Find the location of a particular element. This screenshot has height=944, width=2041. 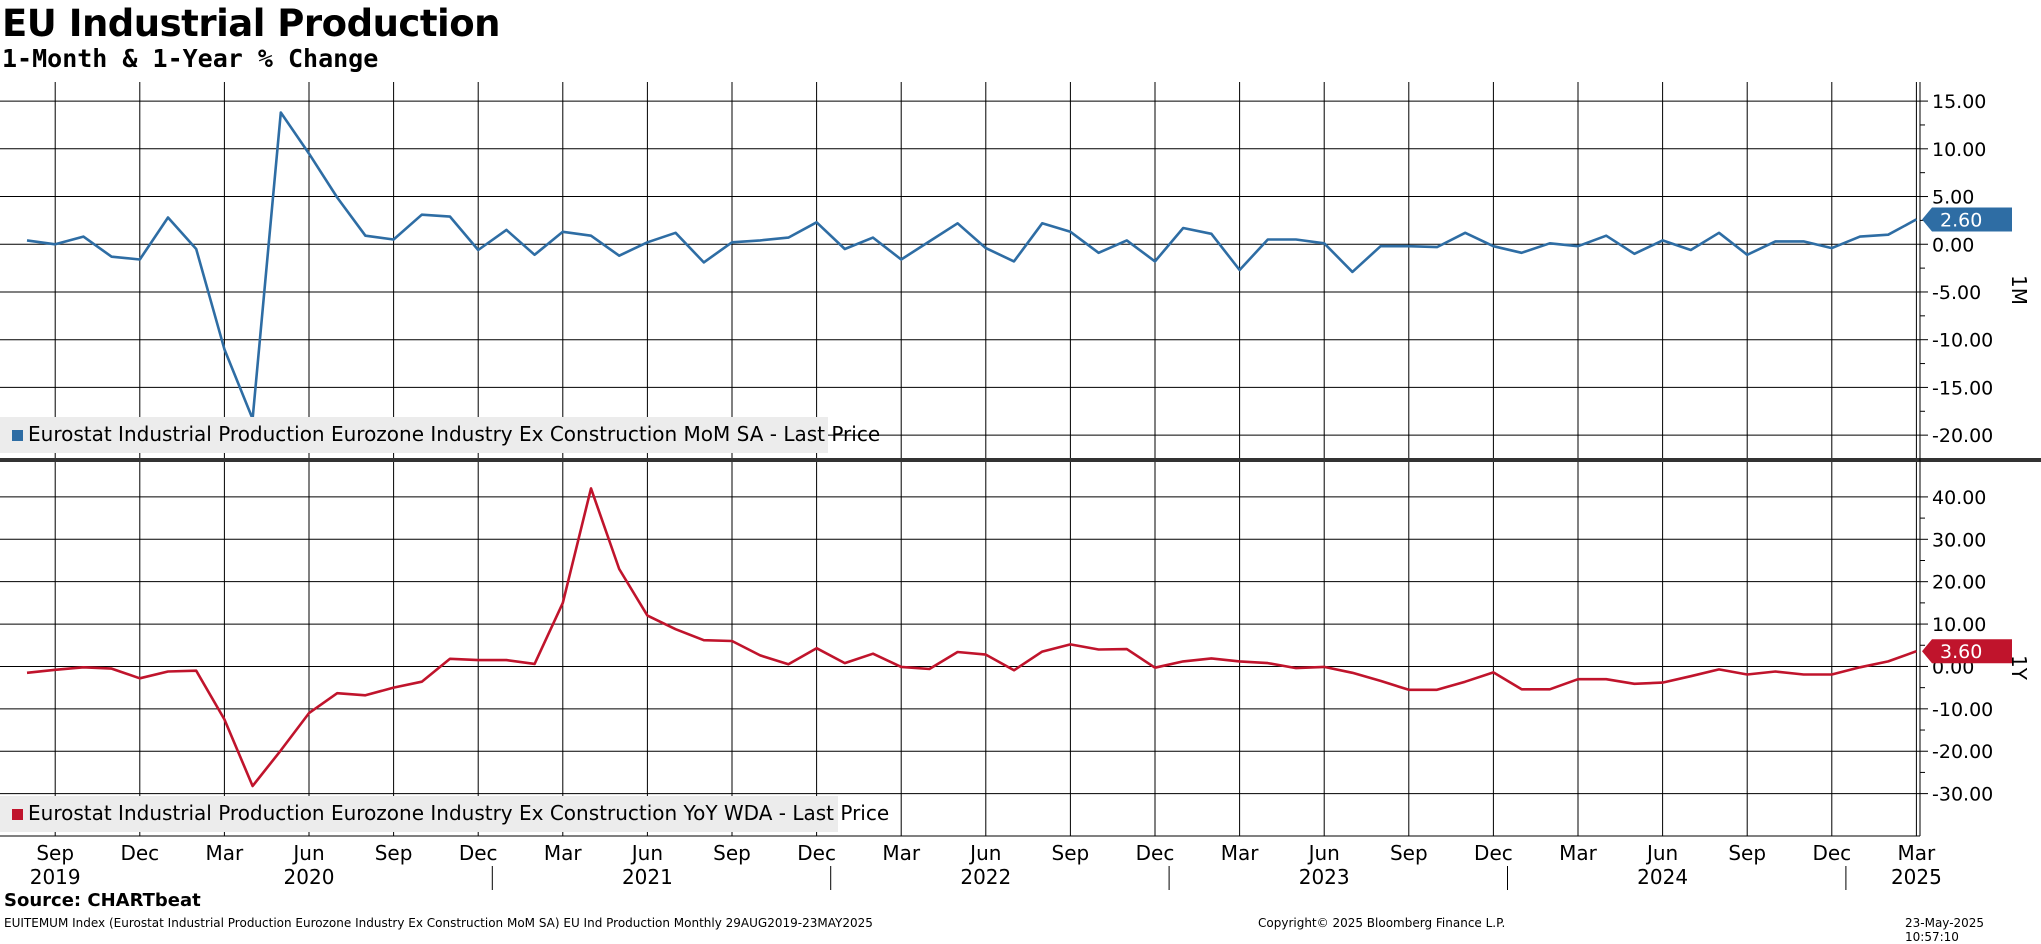

panel-divider is located at coordinates (1020, 460).